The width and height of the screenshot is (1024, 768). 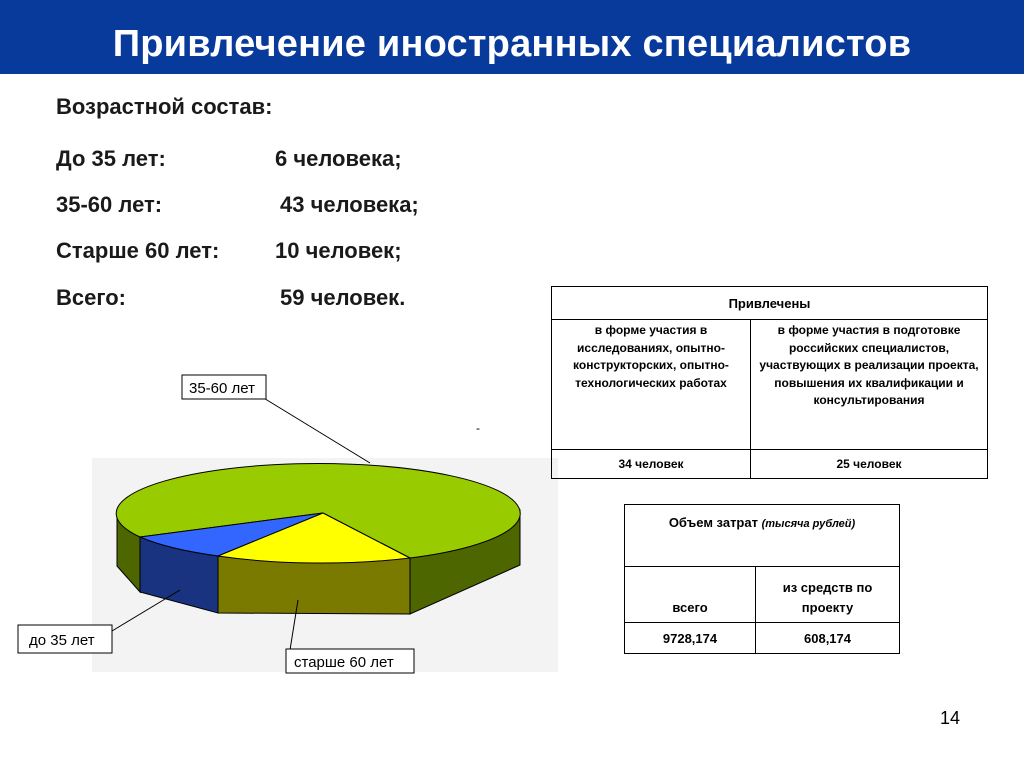 What do you see at coordinates (109, 204) in the screenshot?
I see `age-row-label: 35-60 лет:` at bounding box center [109, 204].